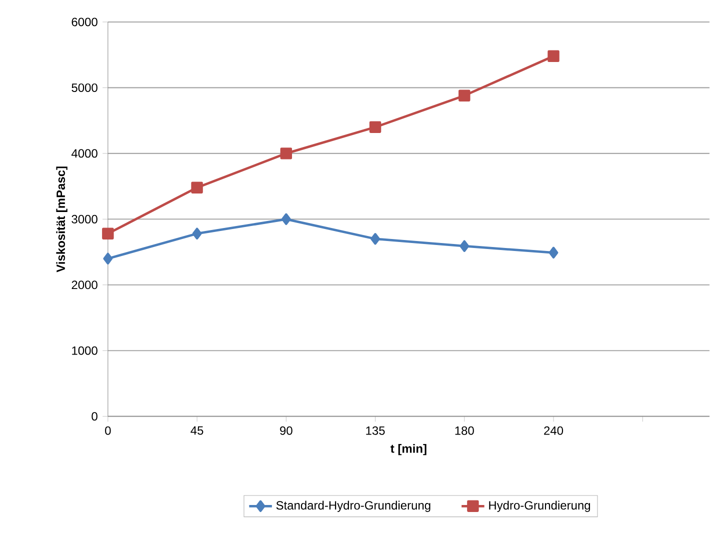  Describe the element at coordinates (108, 431) in the screenshot. I see `x-tick-label: 0` at that location.